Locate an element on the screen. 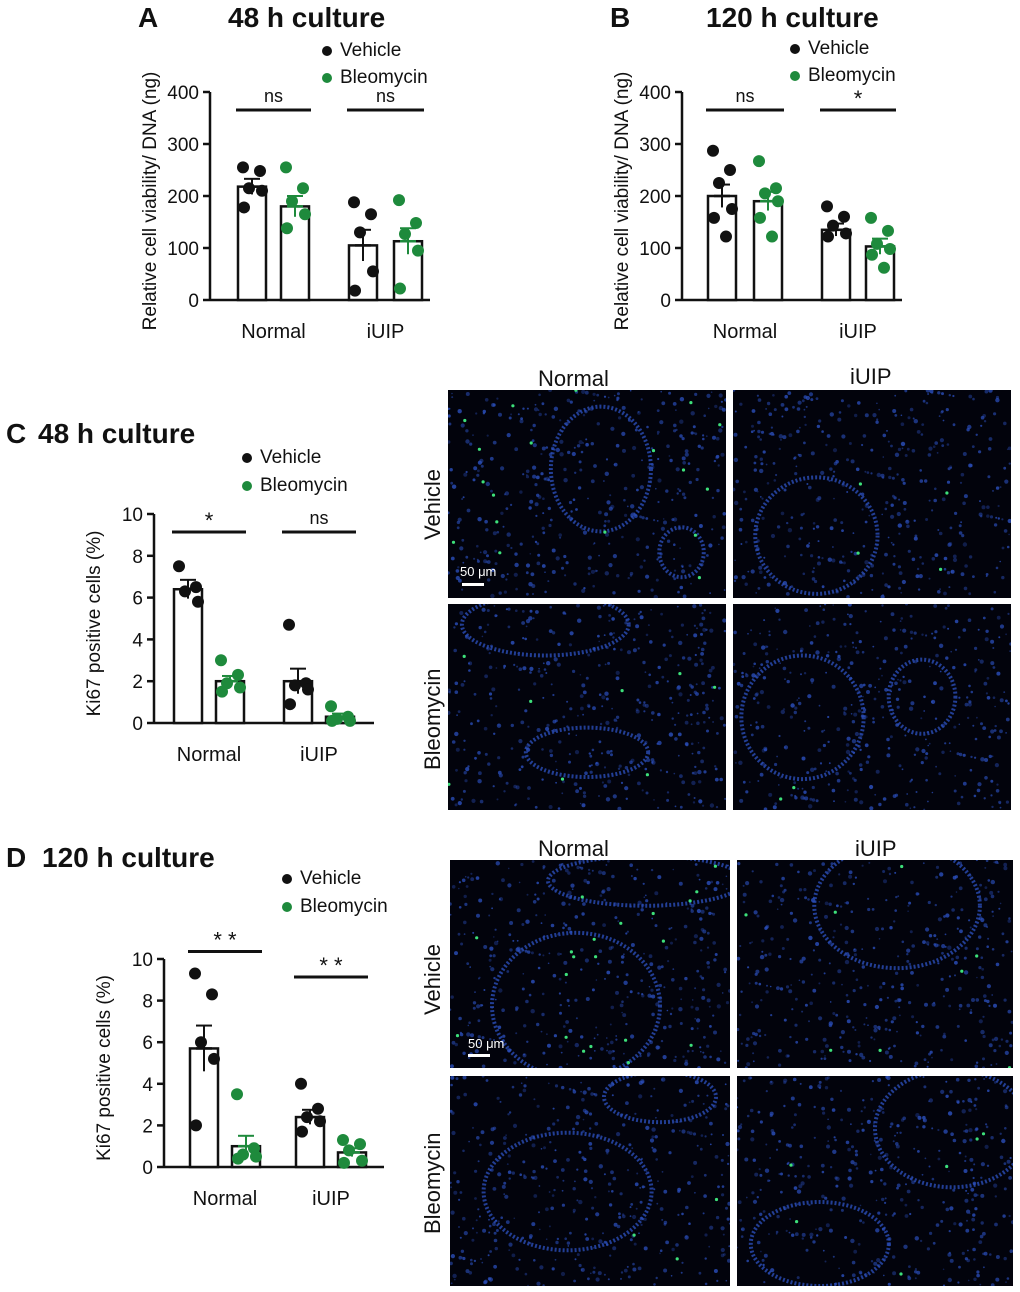  legend-vehicle: Vehicle is located at coordinates (829, 49).